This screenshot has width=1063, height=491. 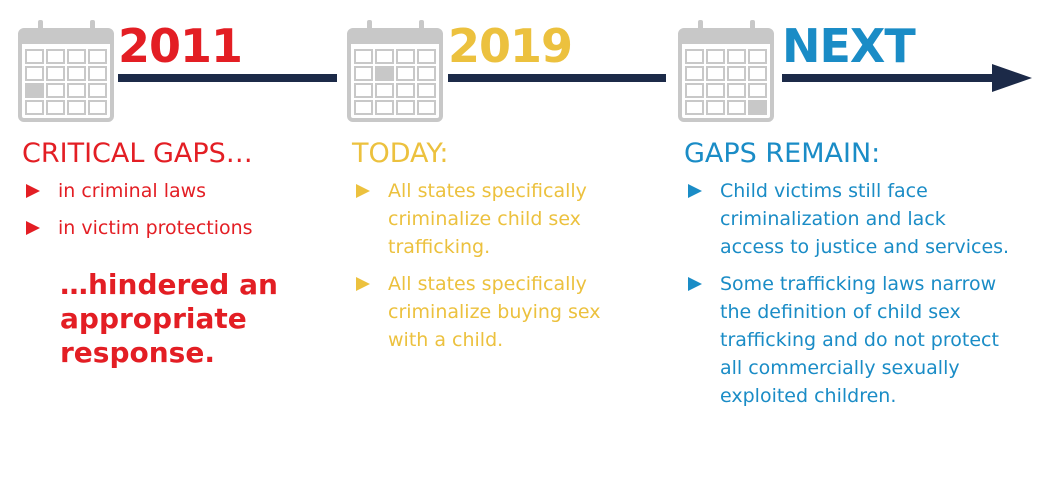 I want to click on bullet-item: in victim protections, so click(x=172, y=228).